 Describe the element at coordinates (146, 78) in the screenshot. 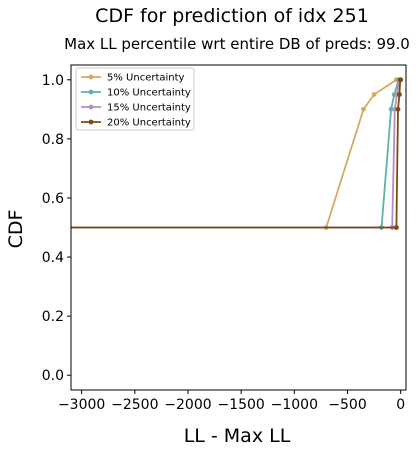

I see `legend-label-1: 5% Uncertainty` at that location.